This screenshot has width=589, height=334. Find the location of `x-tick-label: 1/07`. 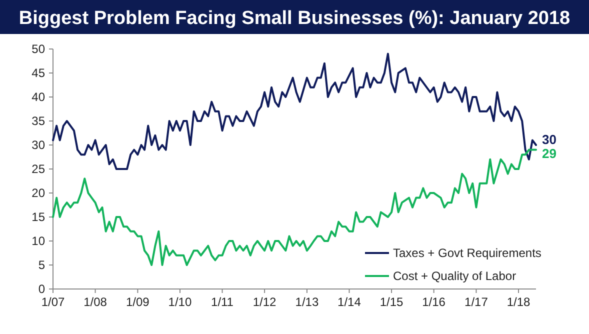

x-tick-label: 1/07 is located at coordinates (53, 302).